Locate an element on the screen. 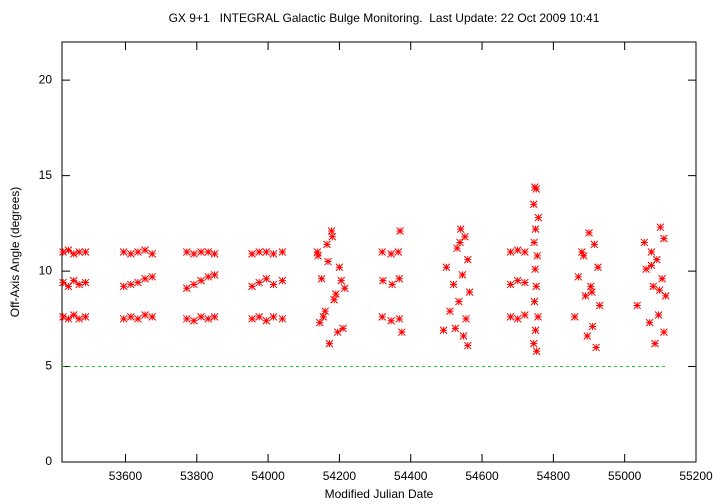 This screenshot has height=504, width=720. x-tick-label: 54400 is located at coordinates (411, 476).